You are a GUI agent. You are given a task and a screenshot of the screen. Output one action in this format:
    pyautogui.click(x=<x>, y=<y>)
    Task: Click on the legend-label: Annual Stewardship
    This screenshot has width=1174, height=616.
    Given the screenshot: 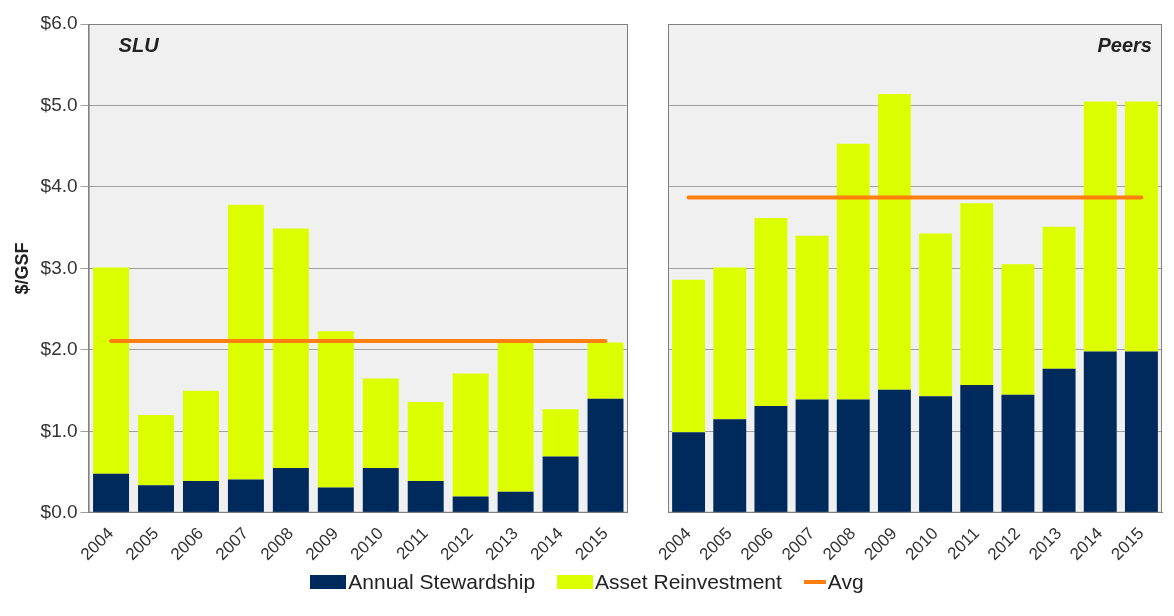 What is the action you would take?
    pyautogui.click(x=442, y=582)
    